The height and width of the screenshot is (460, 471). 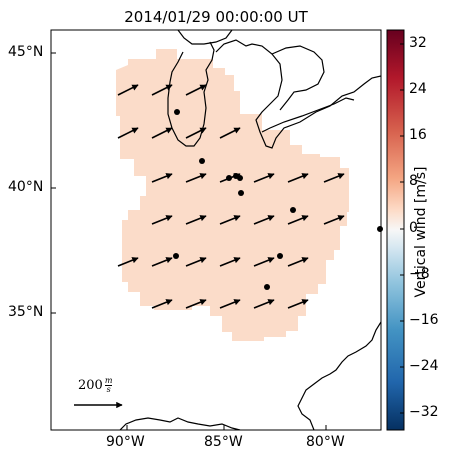 What do you see at coordinates (205, 37) in the screenshot?
I see `lake-superior-shore` at bounding box center [205, 37].